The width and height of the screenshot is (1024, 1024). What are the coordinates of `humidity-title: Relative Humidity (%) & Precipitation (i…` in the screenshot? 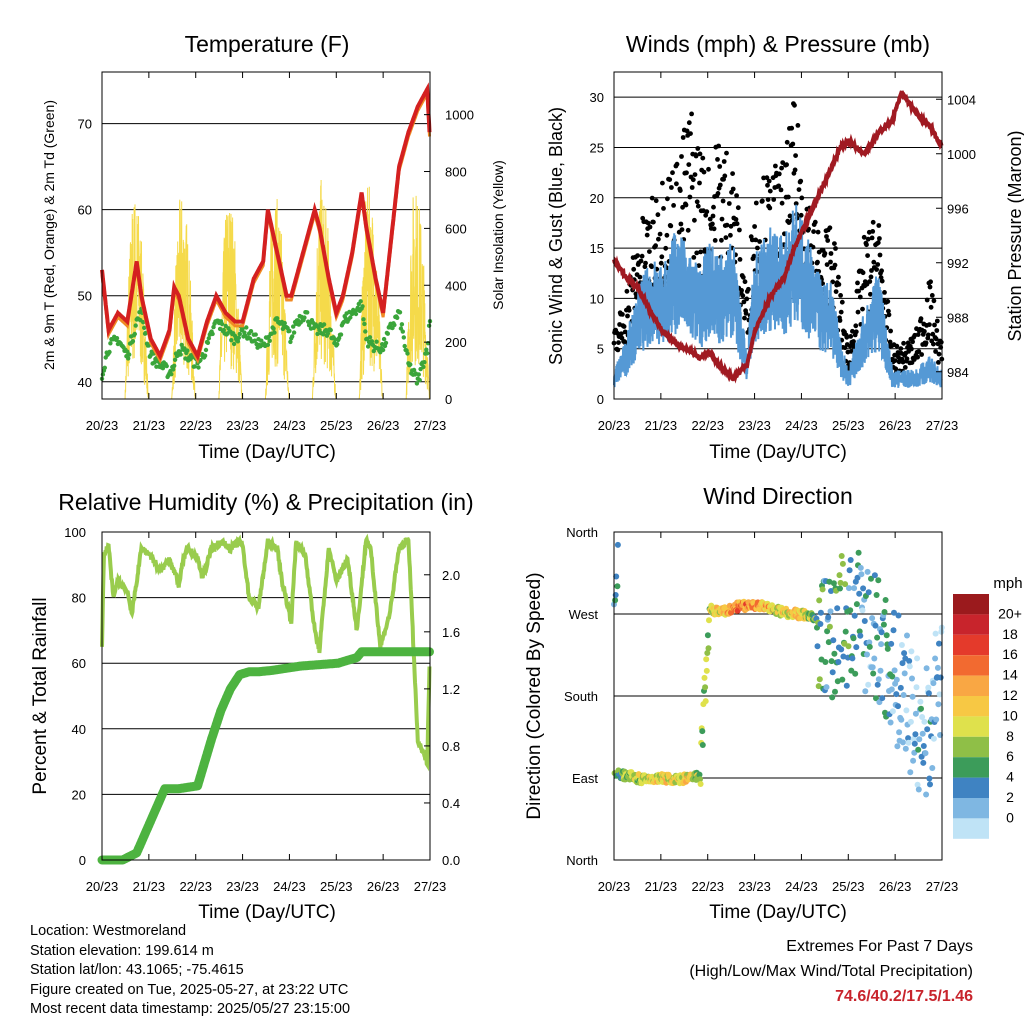 It's located at (265, 502).